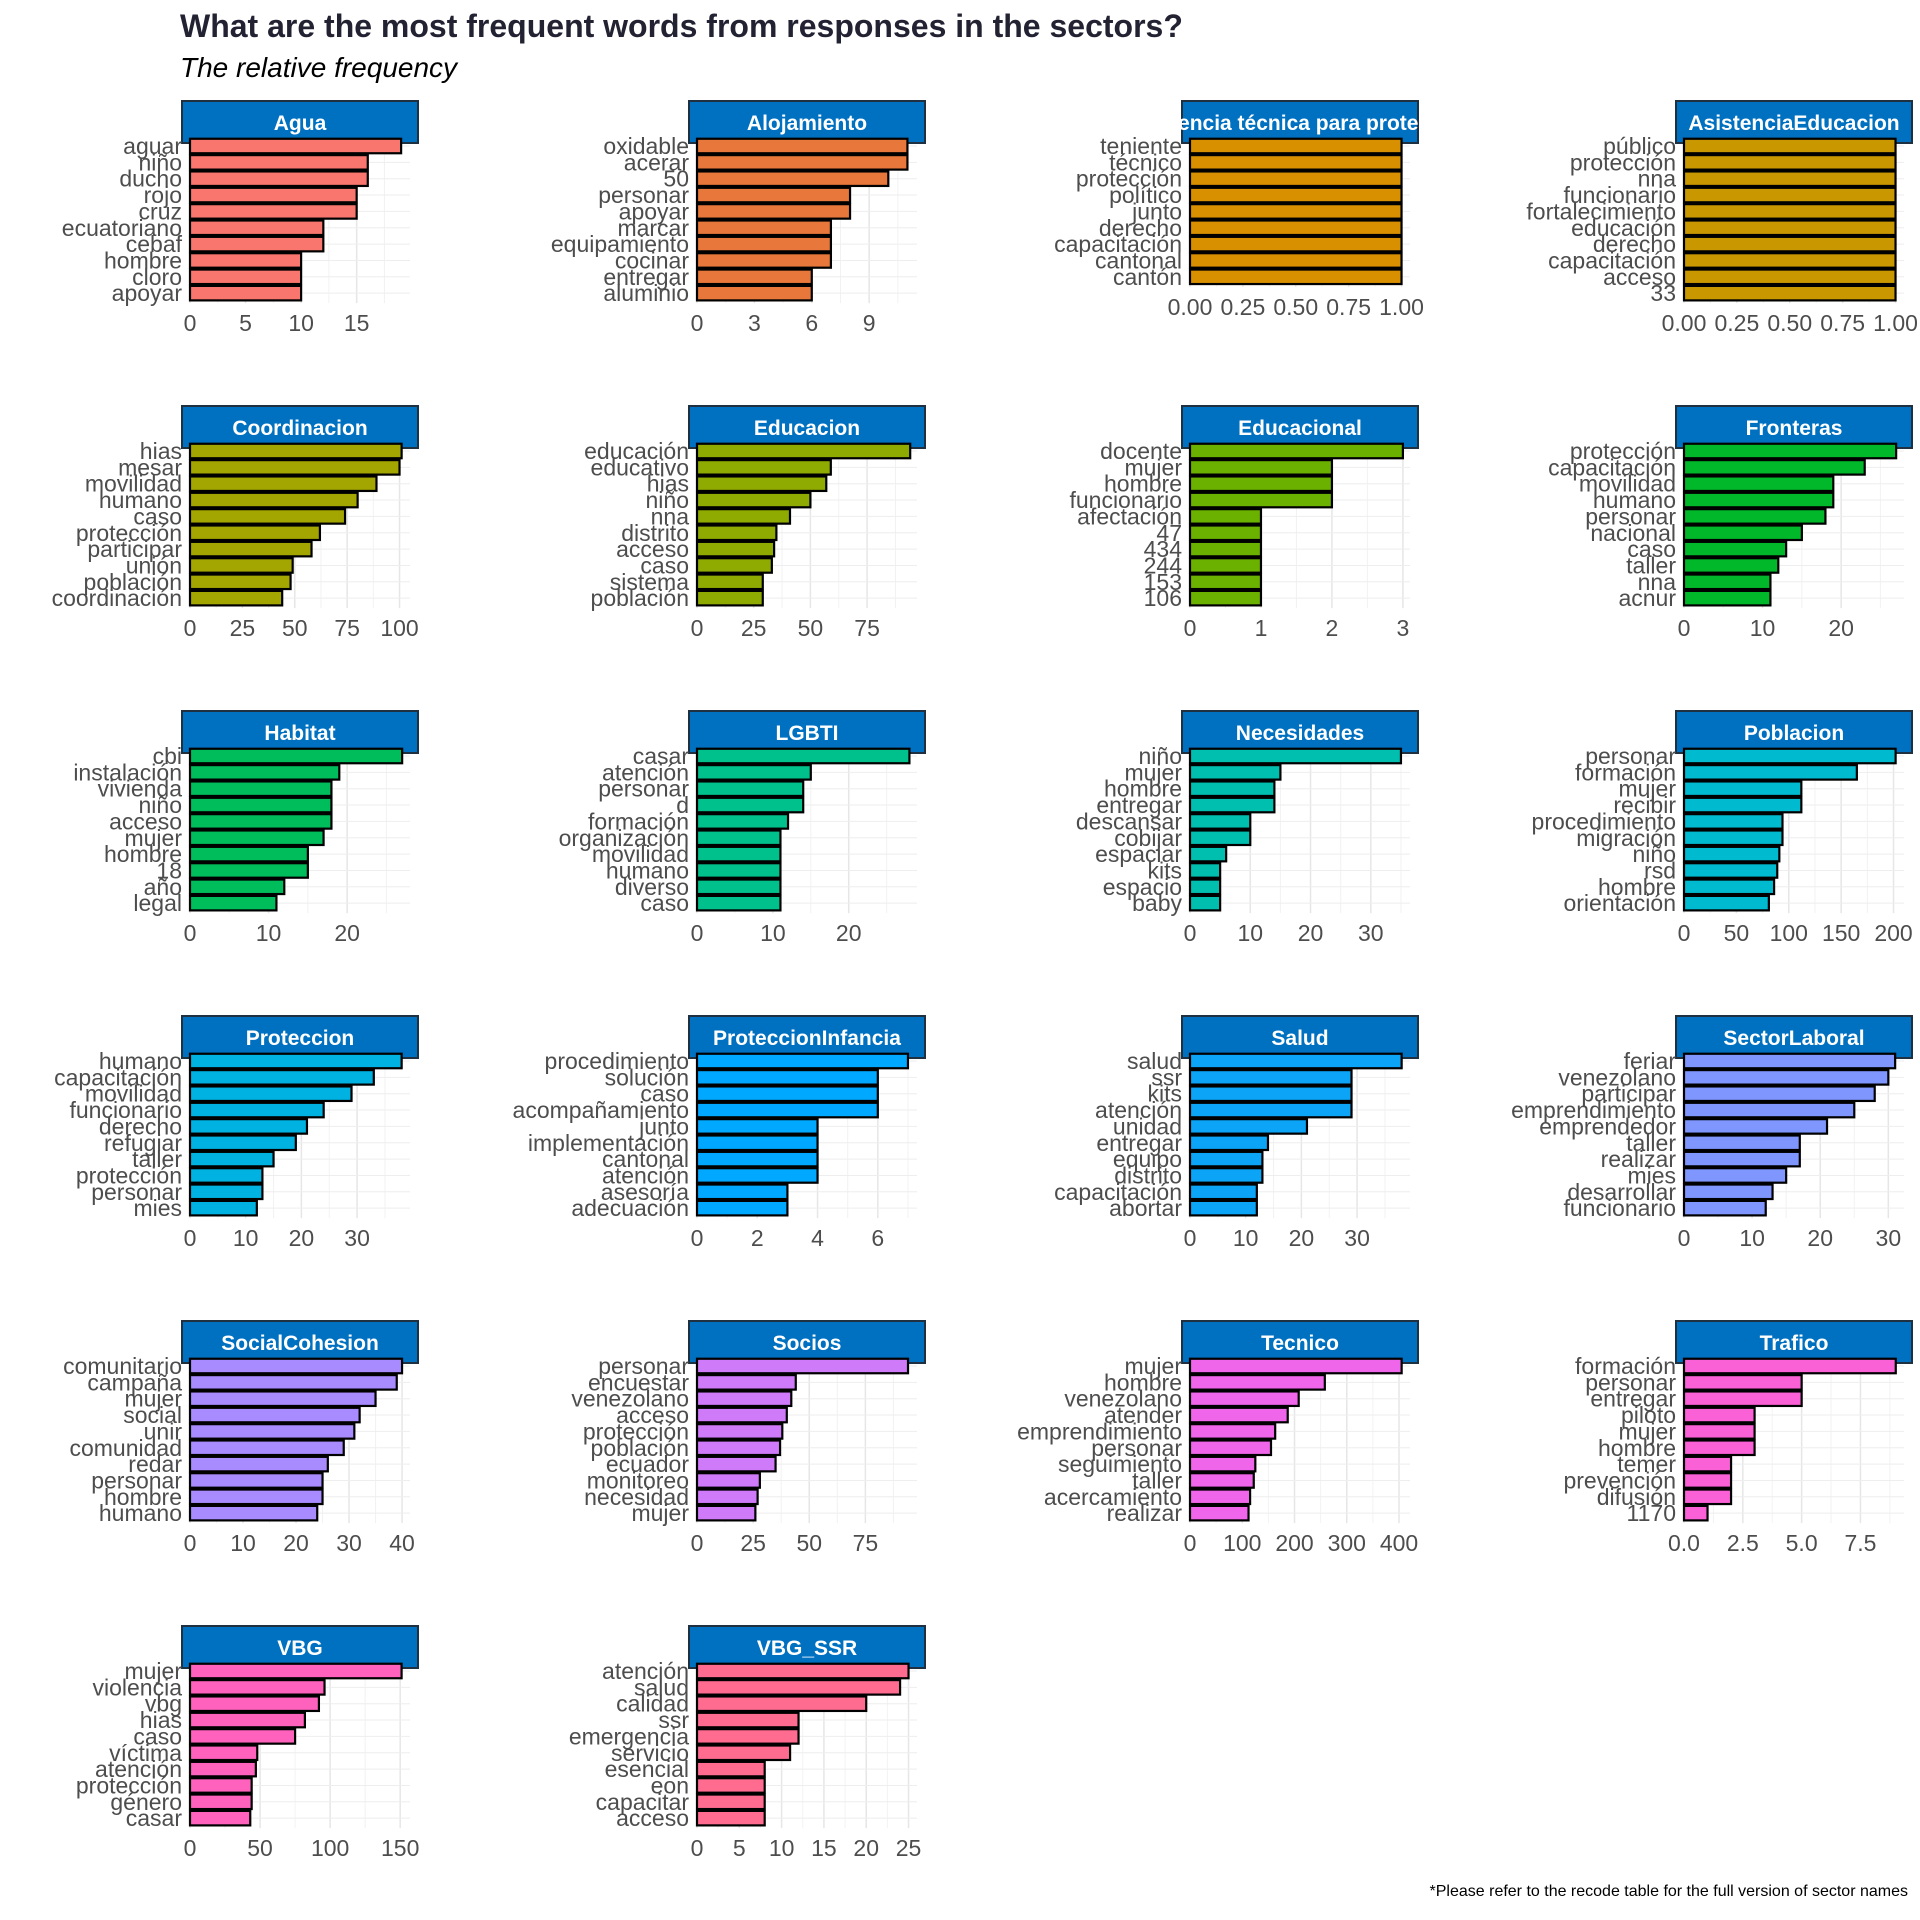 The width and height of the screenshot is (1920, 1920). I want to click on tick-label: 5, so click(245, 323).